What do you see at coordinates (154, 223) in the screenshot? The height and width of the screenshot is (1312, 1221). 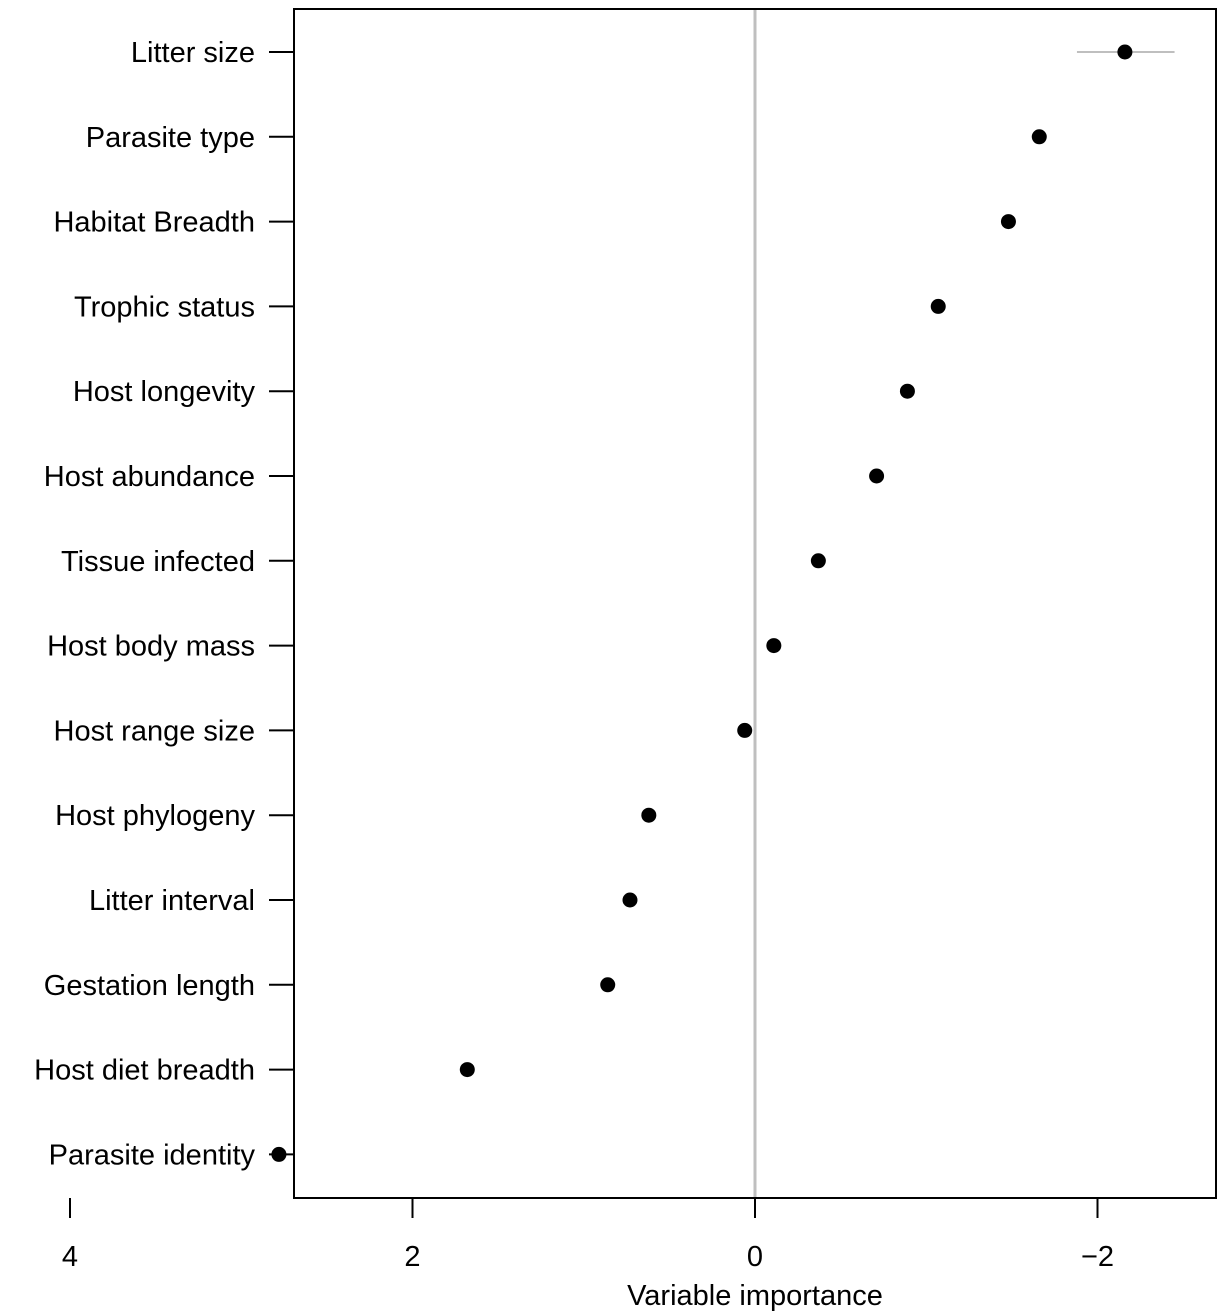 I see `y-tick-label: Habitat Breadth` at bounding box center [154, 223].